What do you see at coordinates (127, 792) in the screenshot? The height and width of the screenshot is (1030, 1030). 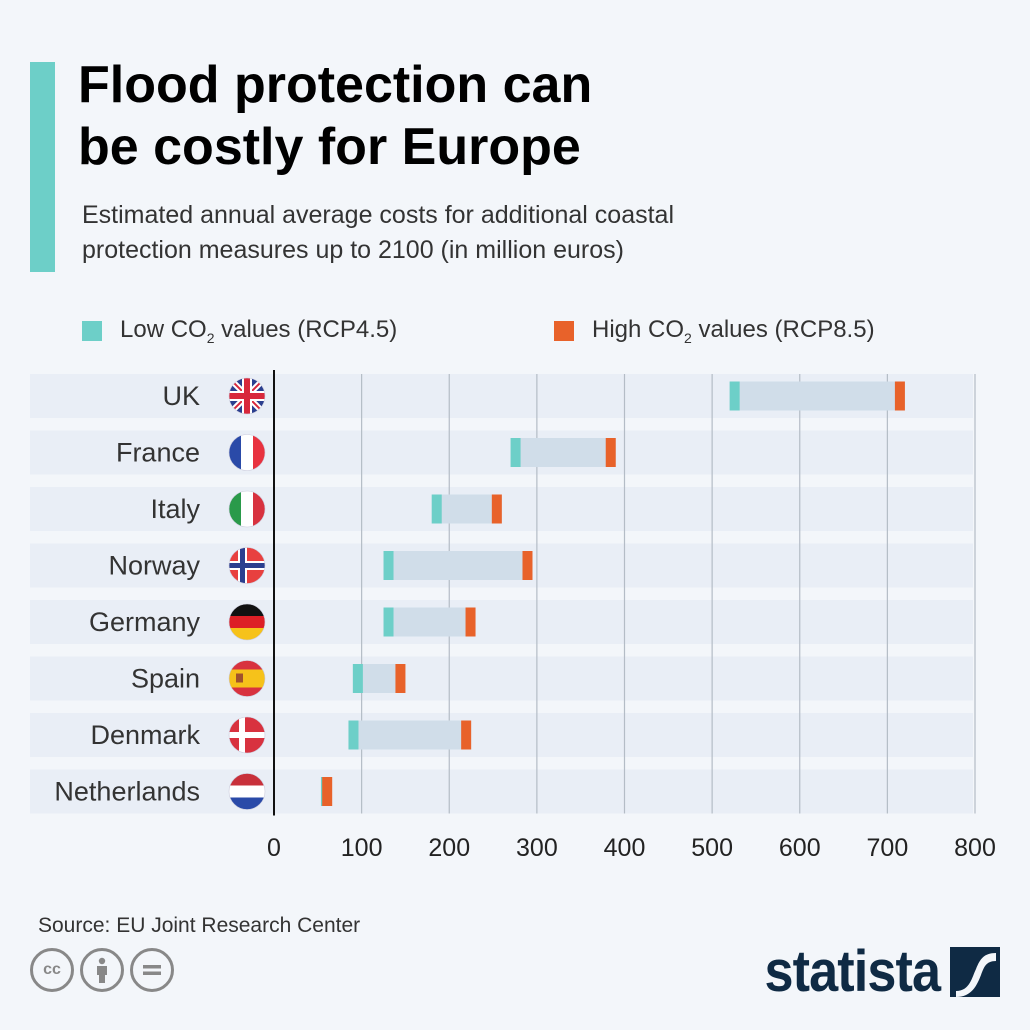 I see `category-label: Netherlands` at bounding box center [127, 792].